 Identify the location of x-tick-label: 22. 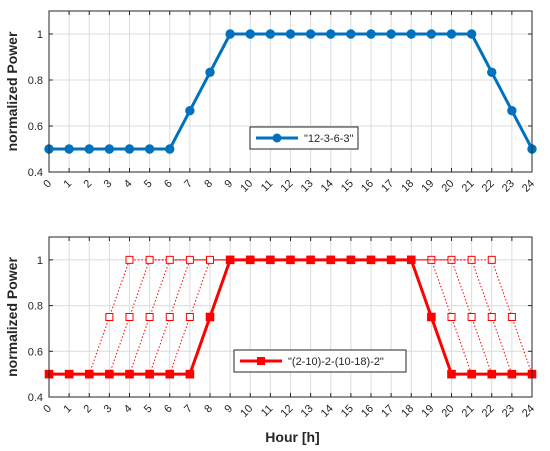
(488, 411).